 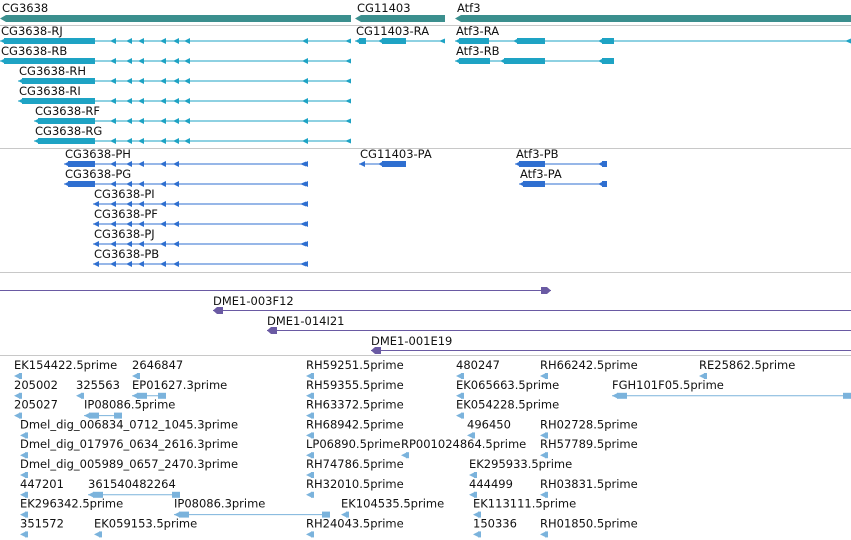 I want to click on est-feature: 2646847, so click(x=157, y=368).